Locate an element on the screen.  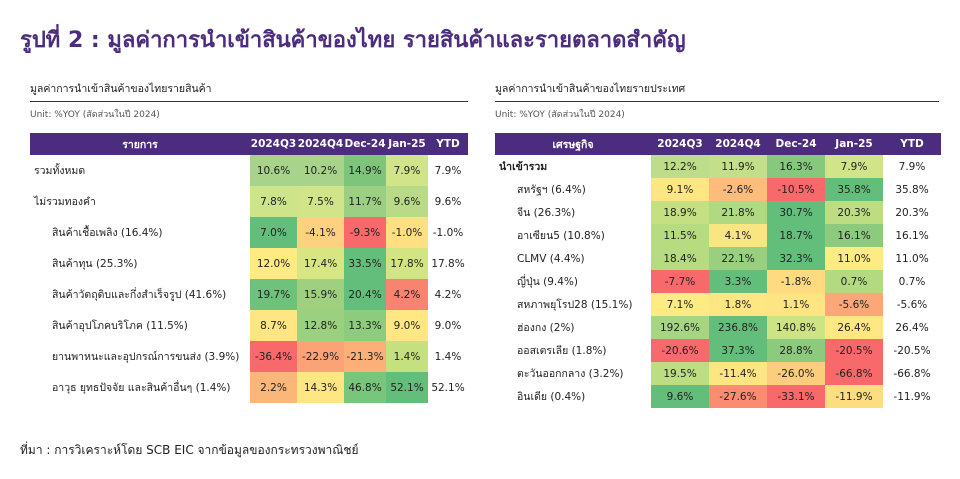
value-cell: -22.9% is located at coordinates (320, 356).